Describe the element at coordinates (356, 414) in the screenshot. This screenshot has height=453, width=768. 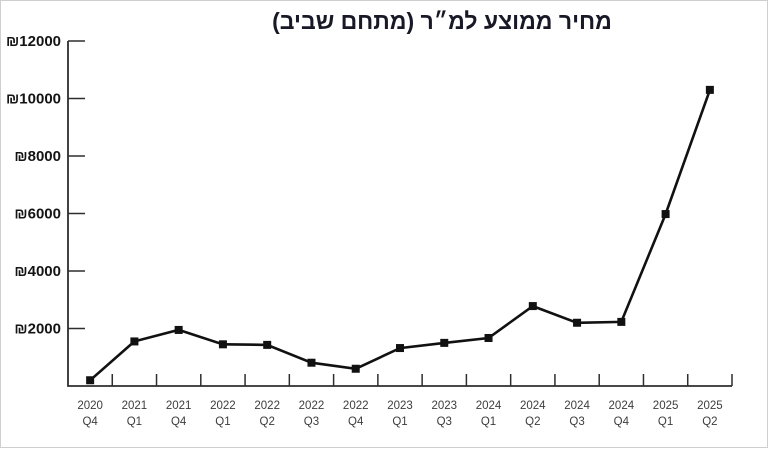
I see `x-axis-label: 2022 Q4` at that location.